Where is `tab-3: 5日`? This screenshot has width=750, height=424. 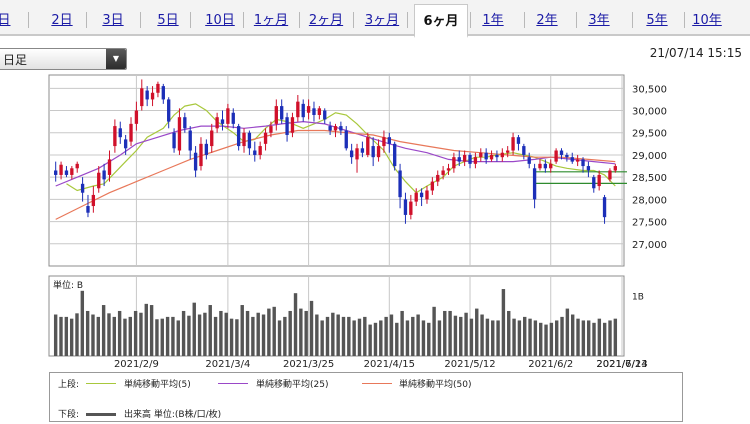 tab-3: 5日 is located at coordinates (168, 20).